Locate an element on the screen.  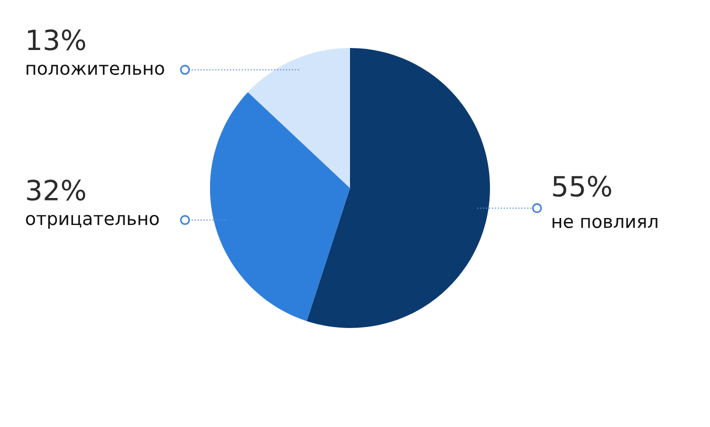
slice-label: не повлиял is located at coordinates (605, 223).